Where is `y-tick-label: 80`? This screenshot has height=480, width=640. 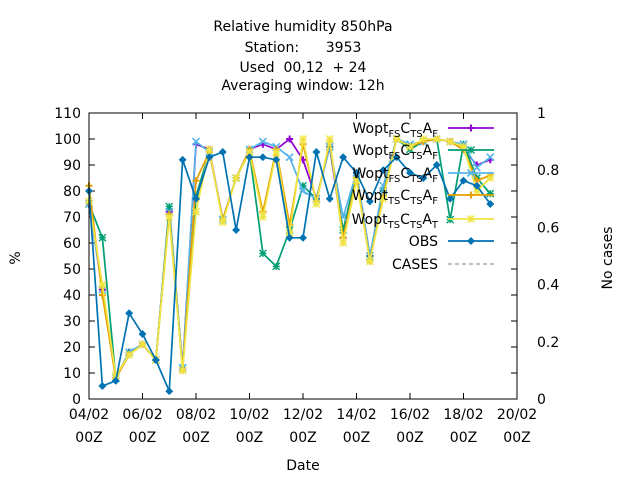
y-tick-label: 80 is located at coordinates (72, 192).